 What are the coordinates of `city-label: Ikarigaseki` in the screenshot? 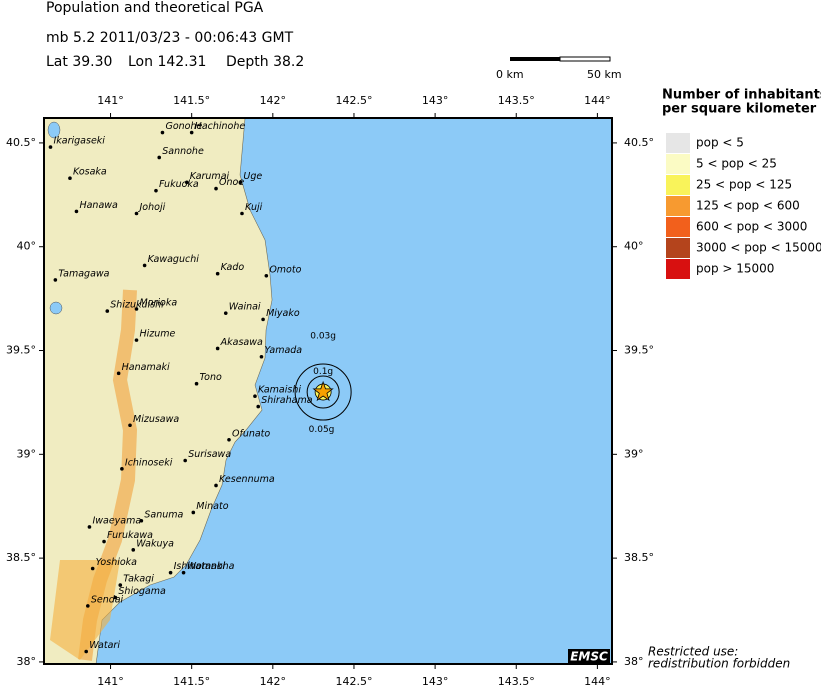 It's located at (79, 141).